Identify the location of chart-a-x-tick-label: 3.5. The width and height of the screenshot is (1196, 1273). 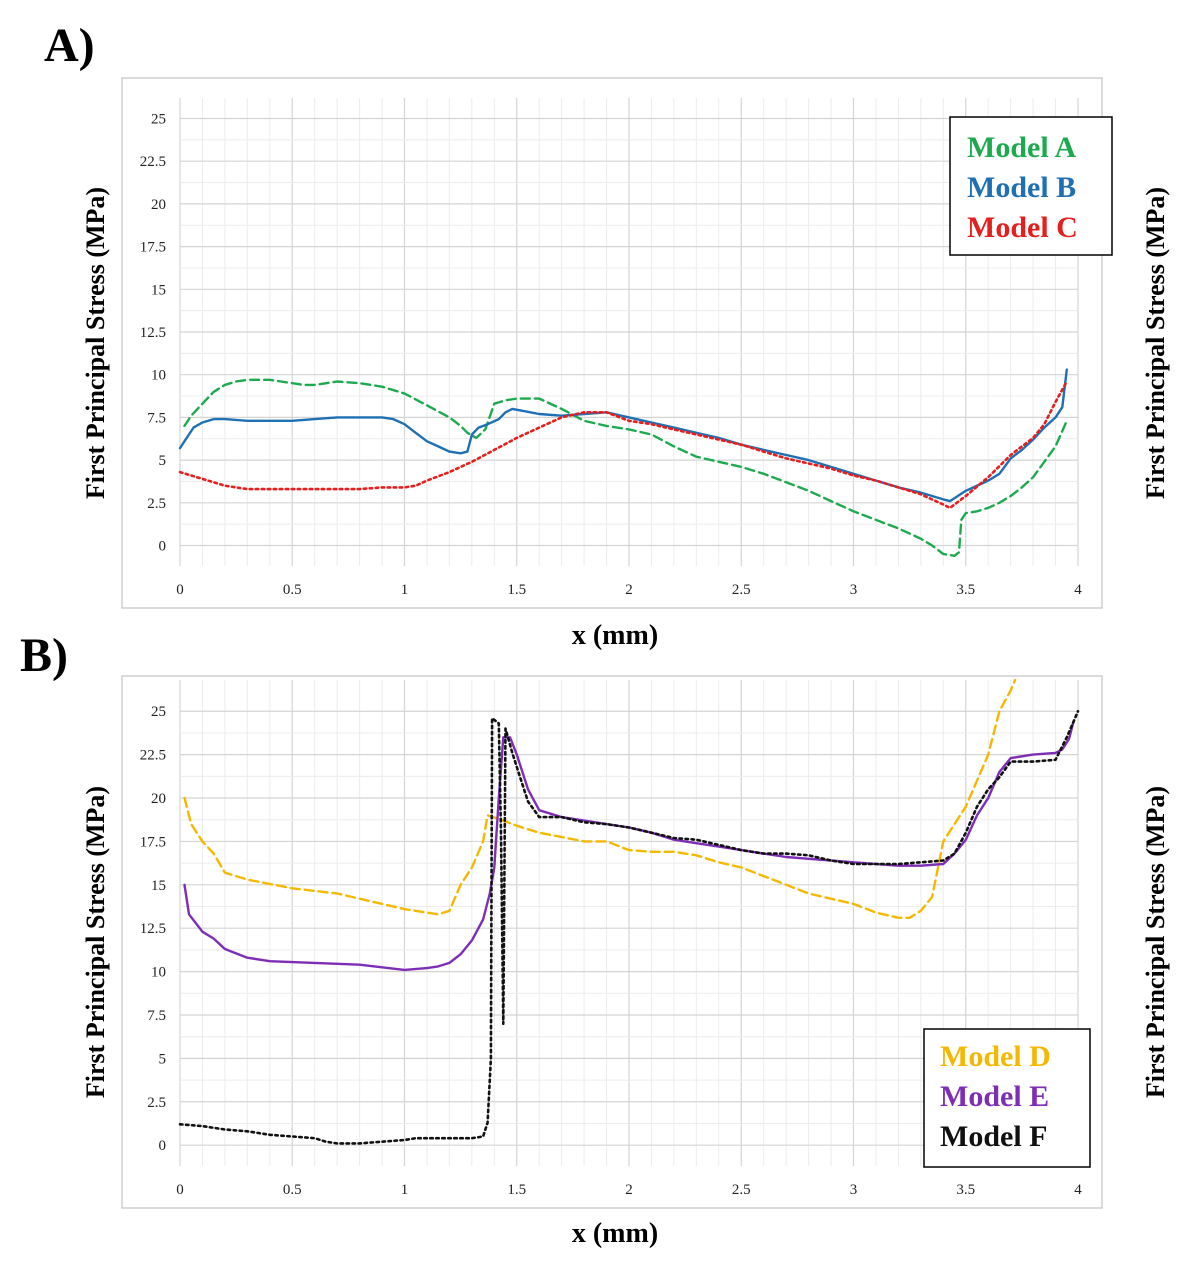
(965, 590).